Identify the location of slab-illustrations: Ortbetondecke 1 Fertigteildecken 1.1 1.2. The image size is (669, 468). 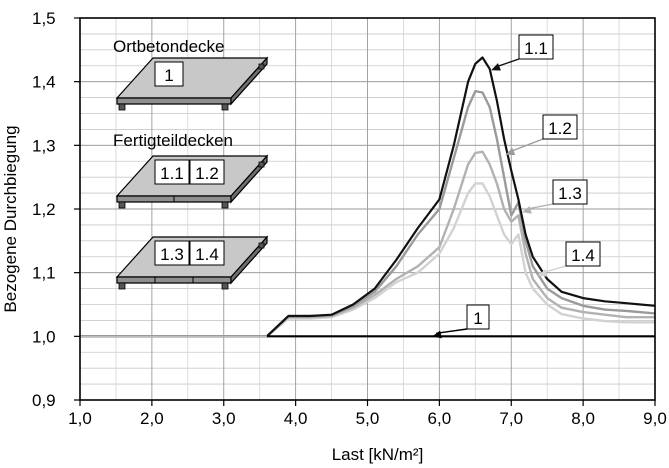
(191, 163).